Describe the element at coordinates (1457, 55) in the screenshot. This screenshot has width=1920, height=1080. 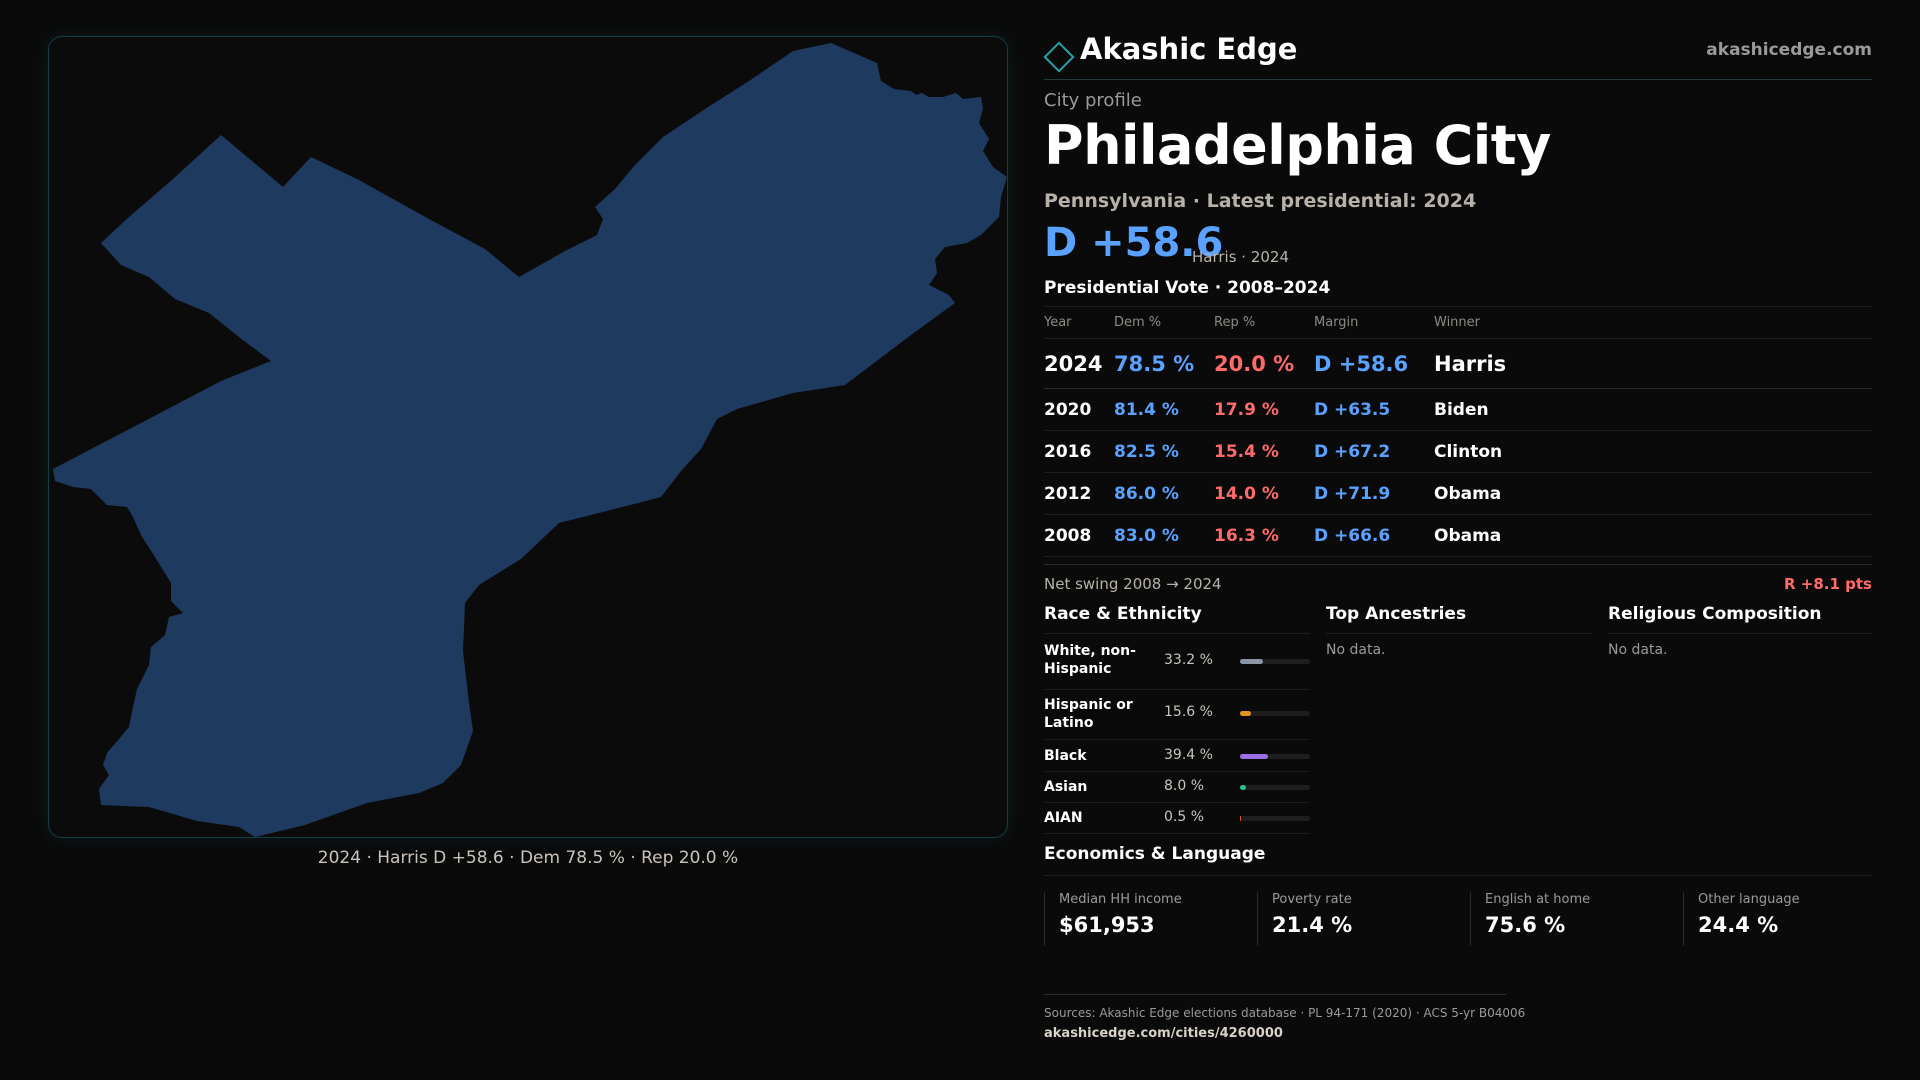
I see `brand-header: Akashic Edge akashicedge.com` at that location.